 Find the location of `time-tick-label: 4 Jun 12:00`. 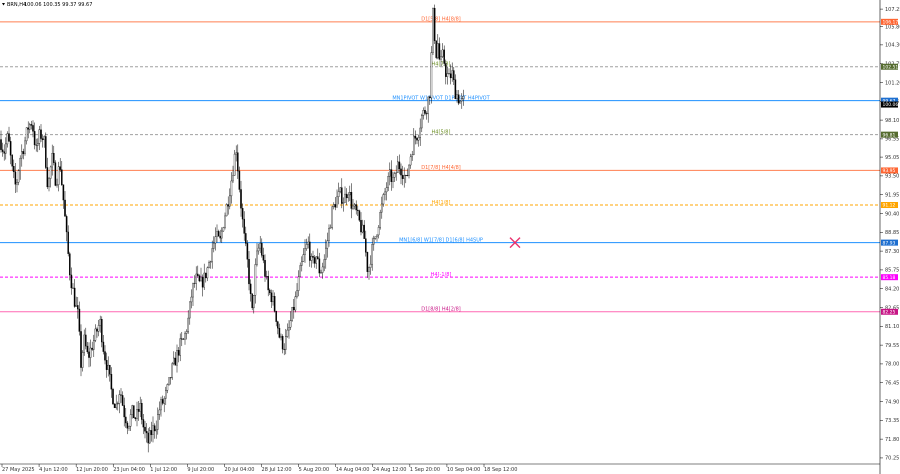

time-tick-label: 4 Jun 12:00 is located at coordinates (53, 470).